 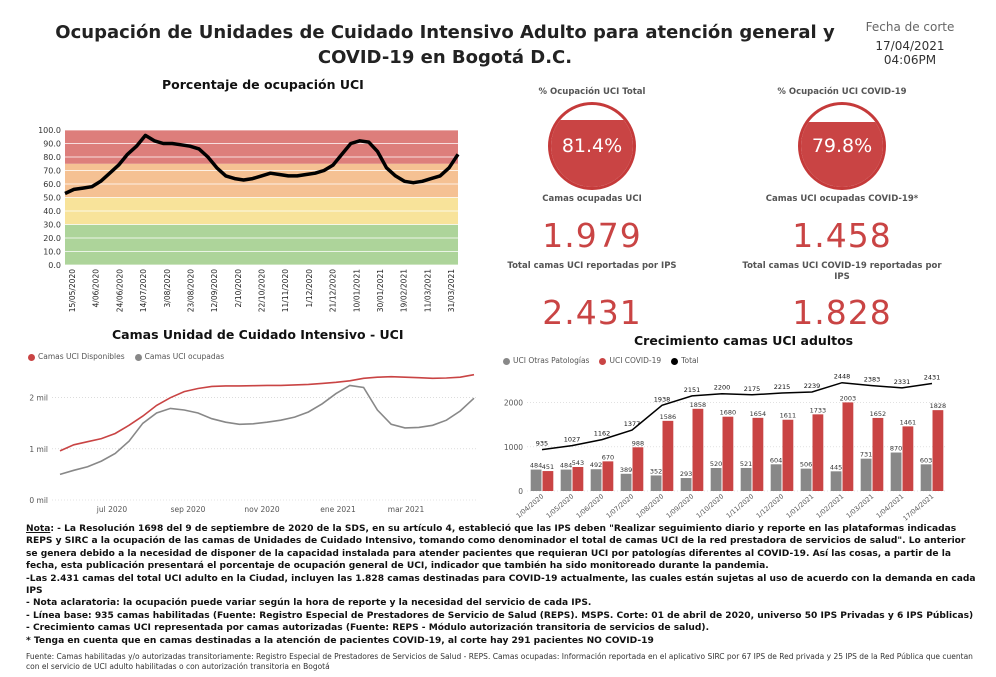 What do you see at coordinates (214, 290) in the screenshot?
I see `pct-xtick-label: 12/09/2020` at bounding box center [214, 290].